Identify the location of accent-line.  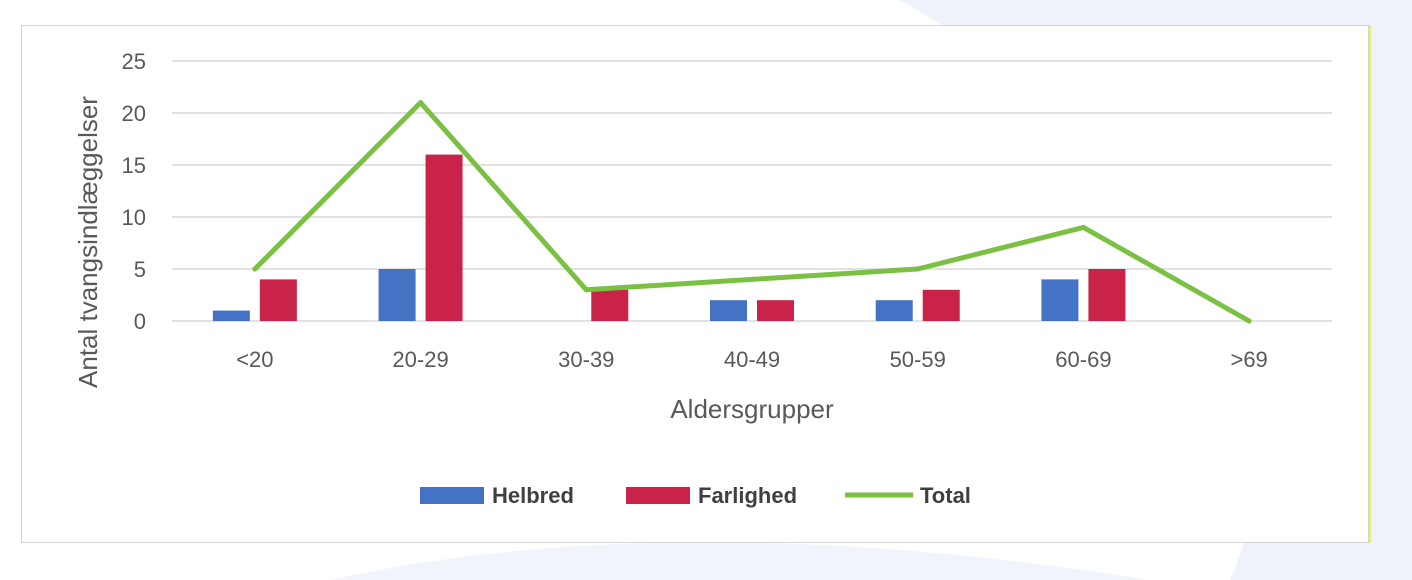
(1370, 284).